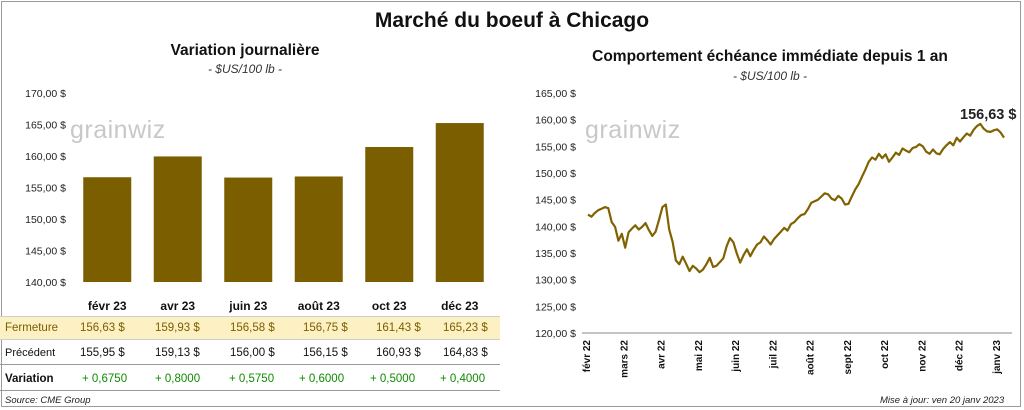 The width and height of the screenshot is (1024, 410). What do you see at coordinates (45, 94) in the screenshot?
I see `y-tick-label: 170,00 $` at bounding box center [45, 94].